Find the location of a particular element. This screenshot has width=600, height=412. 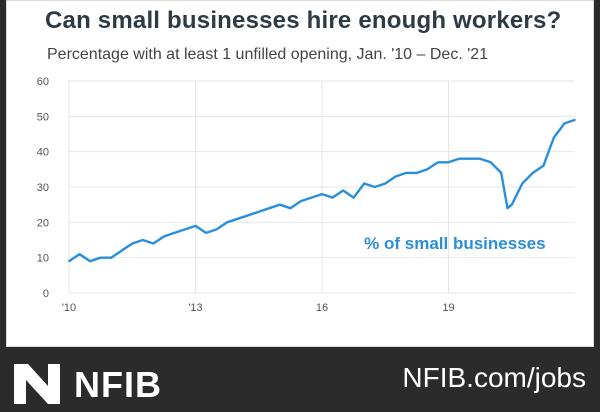

footer-url-link: NFIB.com/jobs is located at coordinates (494, 377).